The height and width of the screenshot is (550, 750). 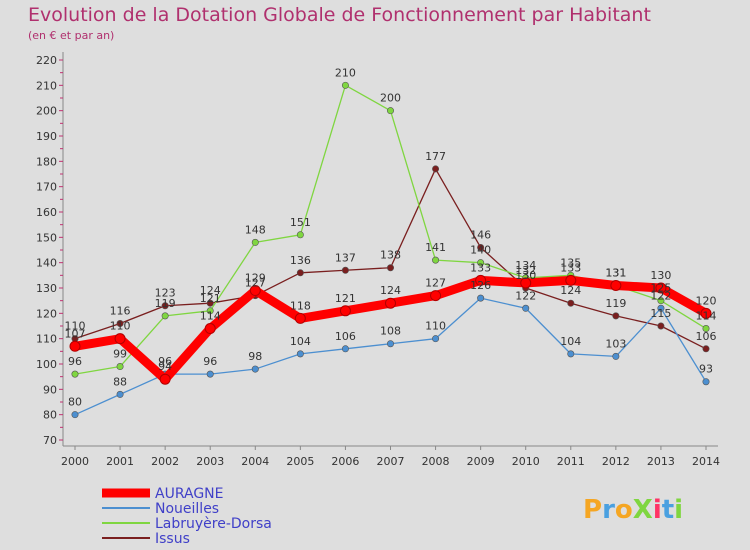 I want to click on data-label-labruyere-dorsa: 96, so click(x=75, y=361).